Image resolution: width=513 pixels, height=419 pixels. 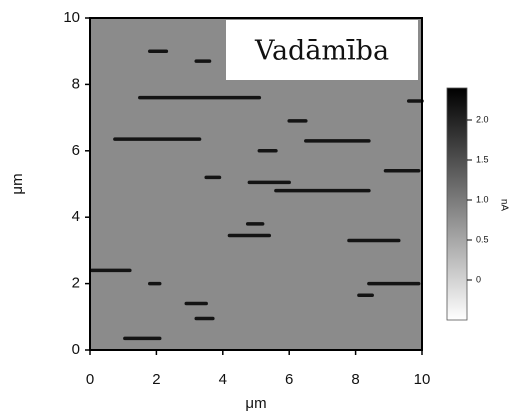 What do you see at coordinates (289, 379) in the screenshot?
I see `x-tick-label: 6` at bounding box center [289, 379].